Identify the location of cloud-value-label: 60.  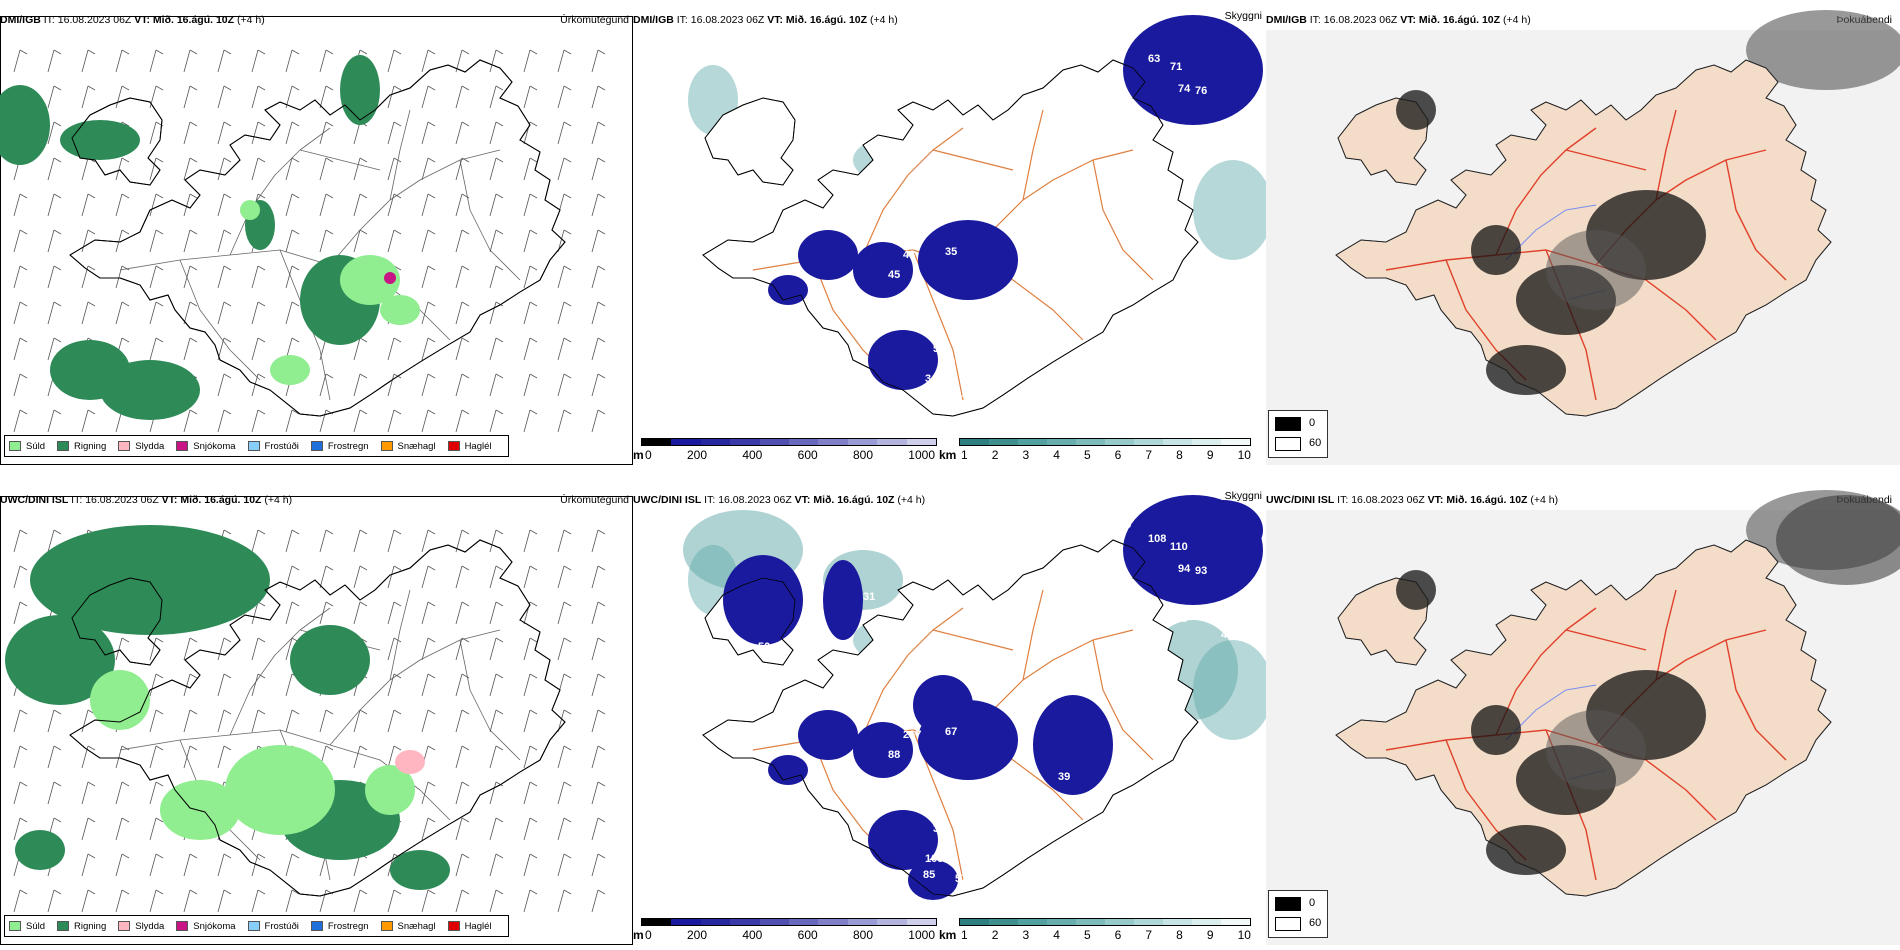
(1227, 155).